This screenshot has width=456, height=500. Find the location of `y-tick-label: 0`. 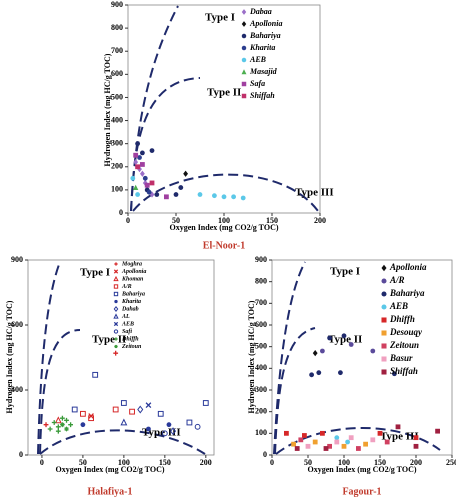

y-tick-label: 0 is located at coordinates (265, 454).